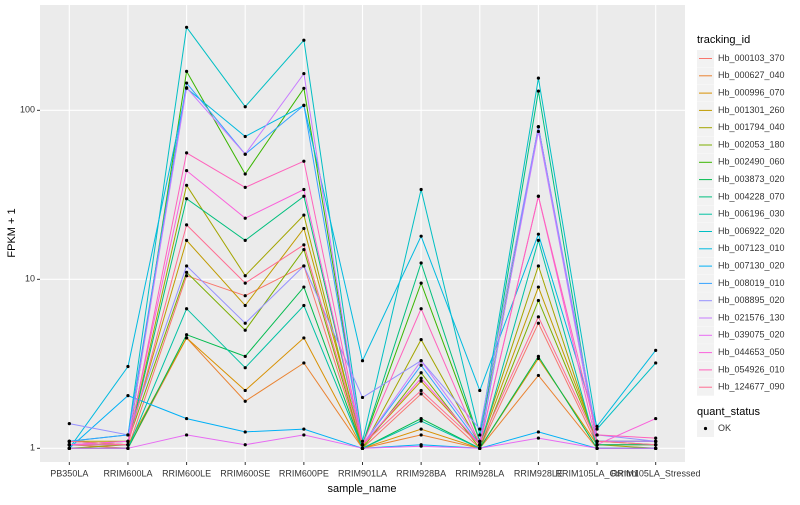 The height and width of the screenshot is (505, 800). I want to click on y-tick-label: 100, so click(27, 110).